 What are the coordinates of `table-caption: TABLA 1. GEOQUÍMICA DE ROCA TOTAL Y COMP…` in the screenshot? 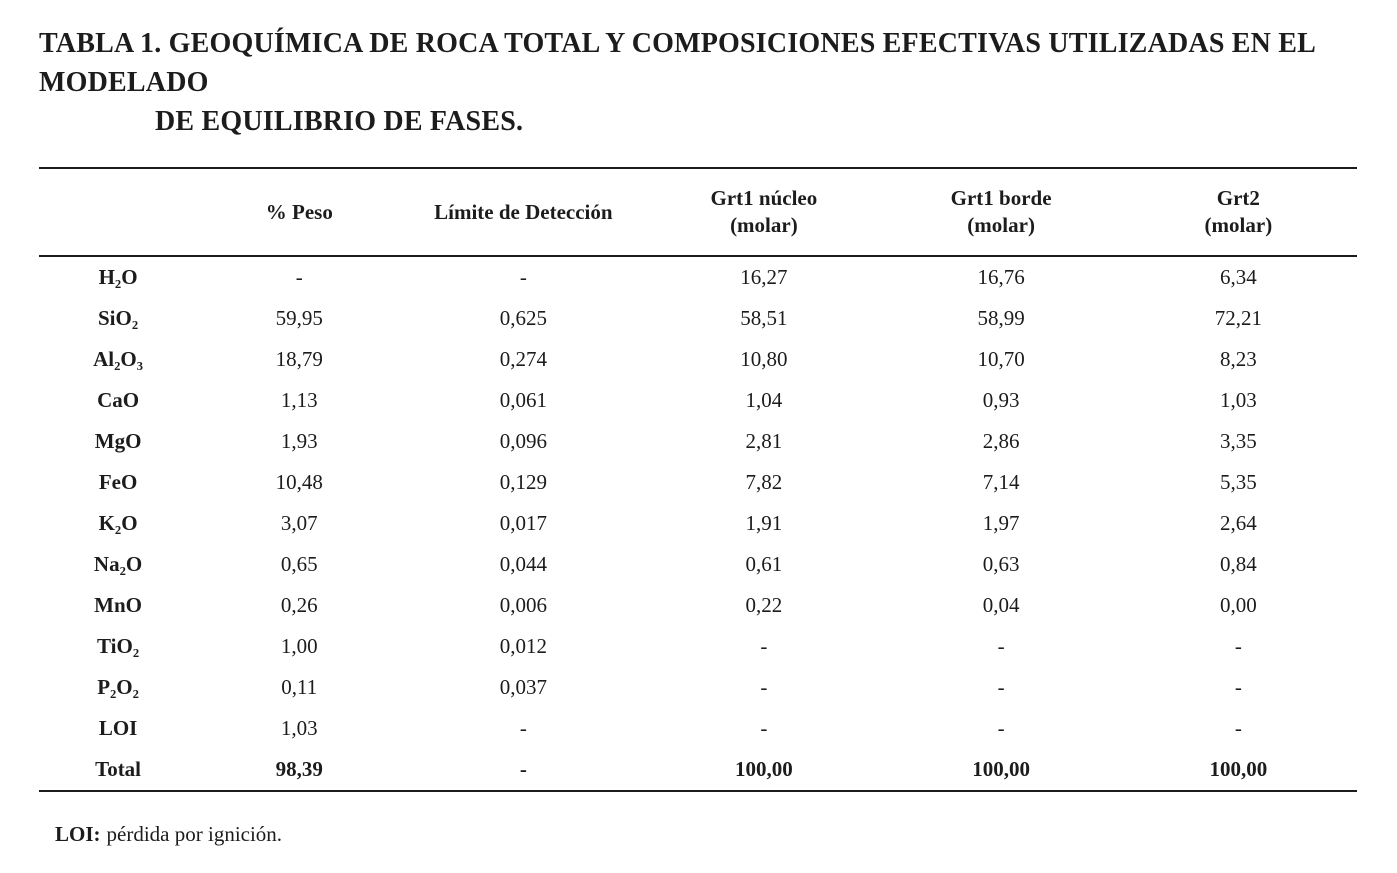 It's located at (698, 82).